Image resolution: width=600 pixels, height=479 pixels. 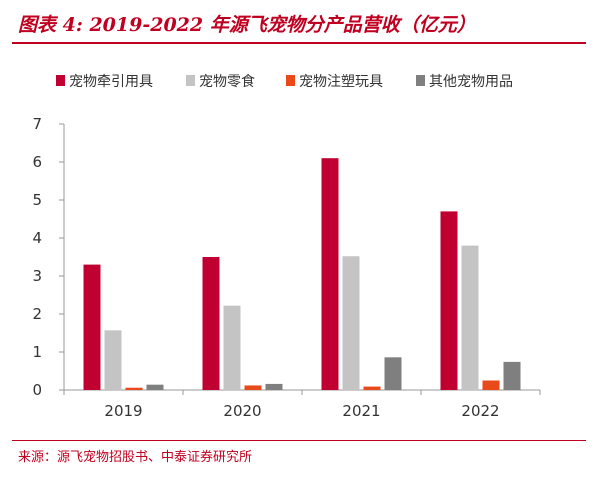 What do you see at coordinates (361, 411) in the screenshot?
I see `x-tick-label: 2021` at bounding box center [361, 411].